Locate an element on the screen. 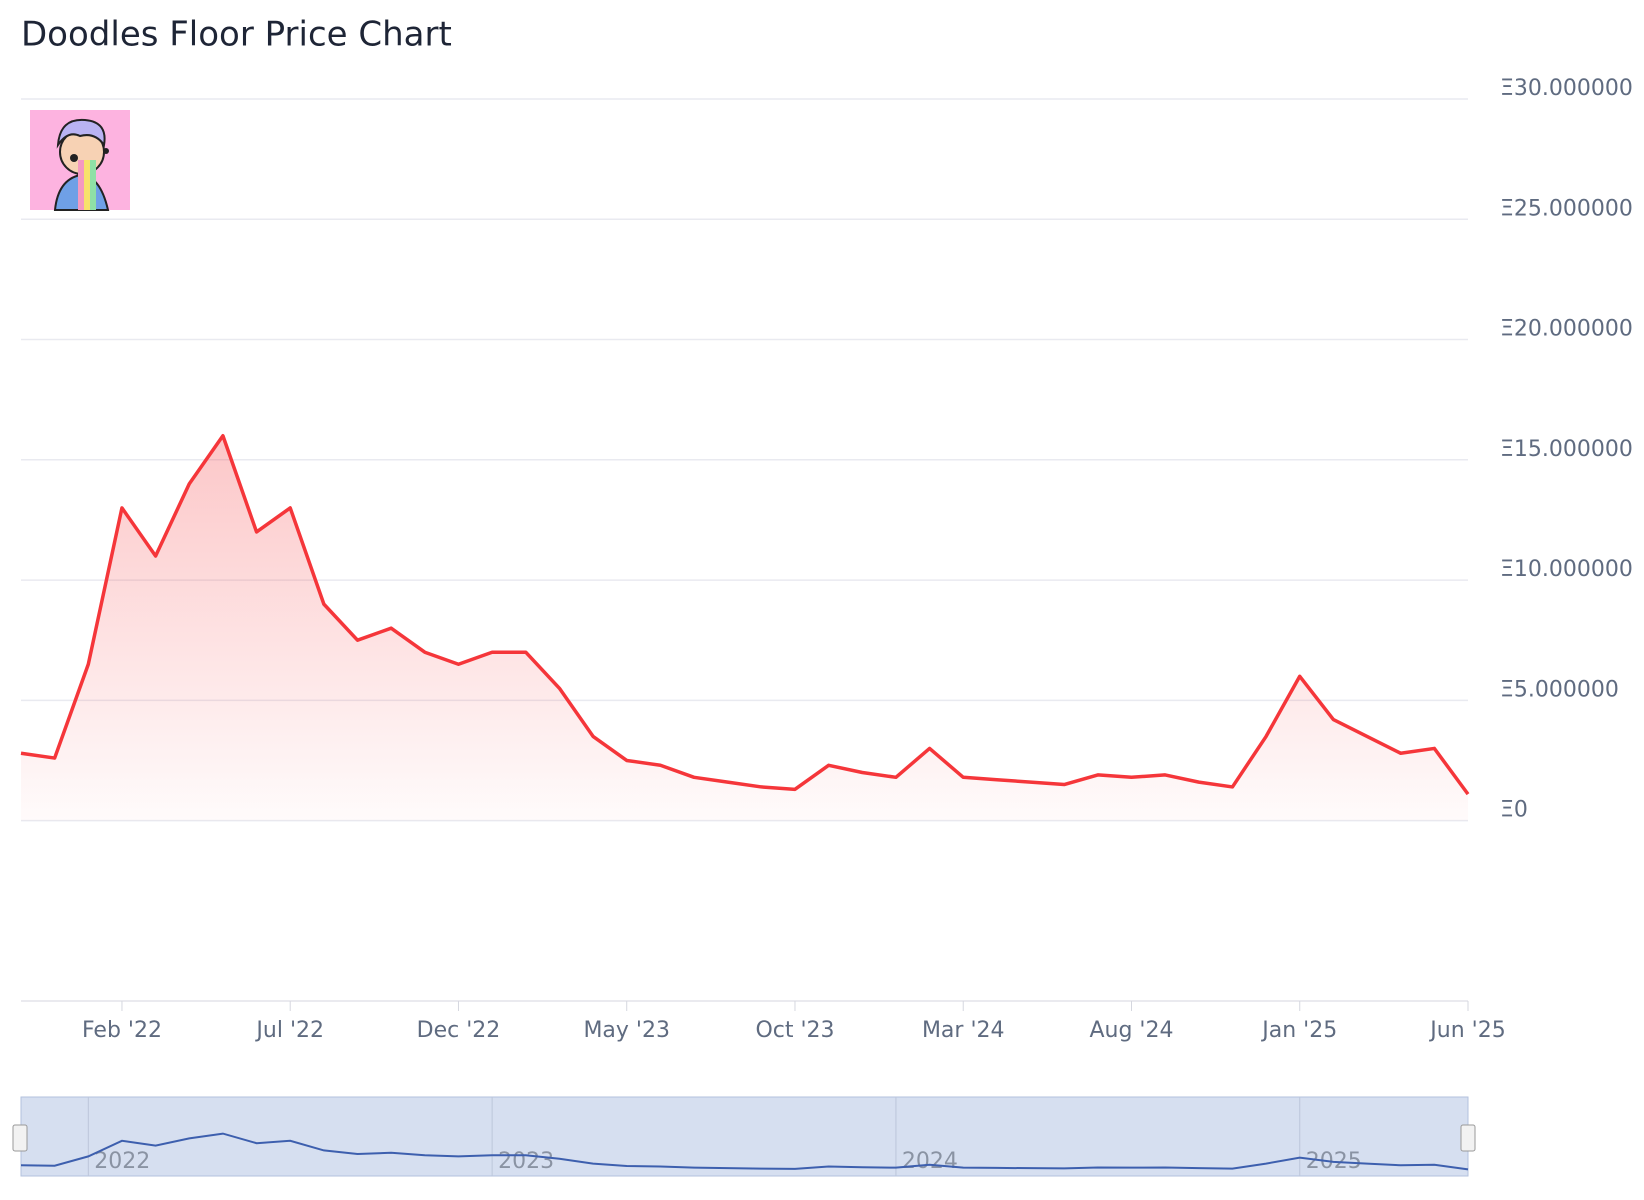  x-tick-label: Jul '22 is located at coordinates (289, 1030).